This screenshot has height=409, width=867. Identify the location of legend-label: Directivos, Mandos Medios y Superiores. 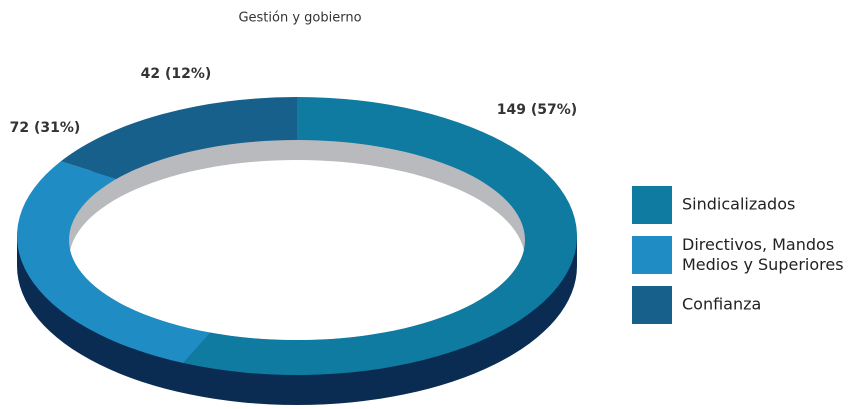
(763, 254).